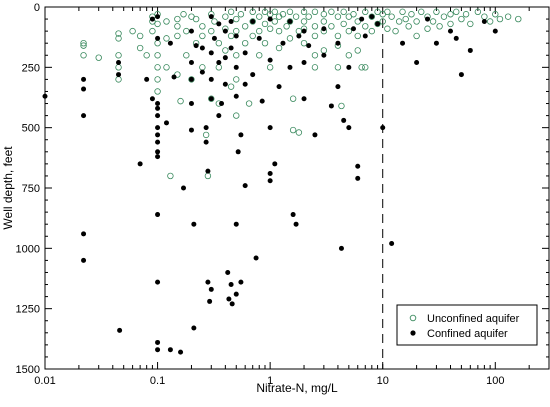  Describe the element at coordinates (28, 370) in the screenshot. I see `y-tick-label: 1500` at that location.